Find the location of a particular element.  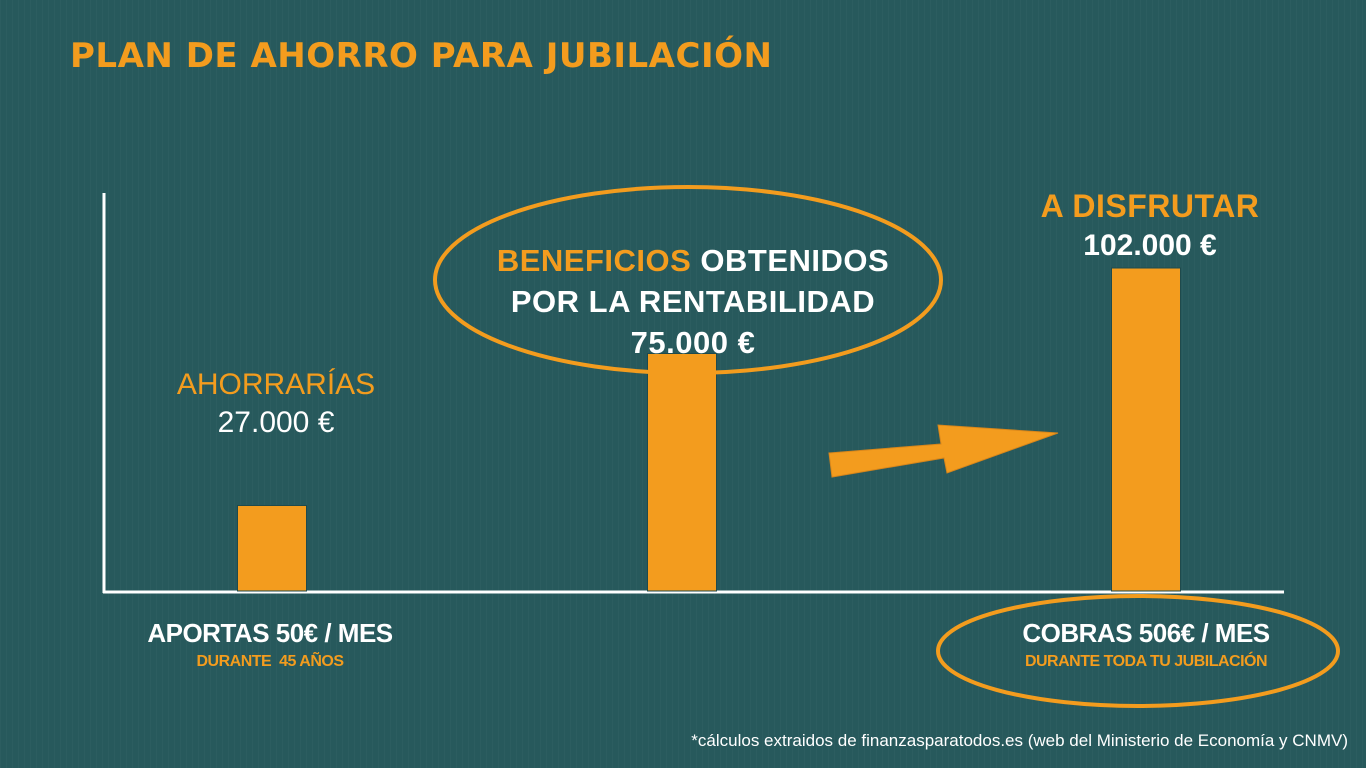

contribution-sub: DURANTE 45 AÑOS is located at coordinates (270, 661).